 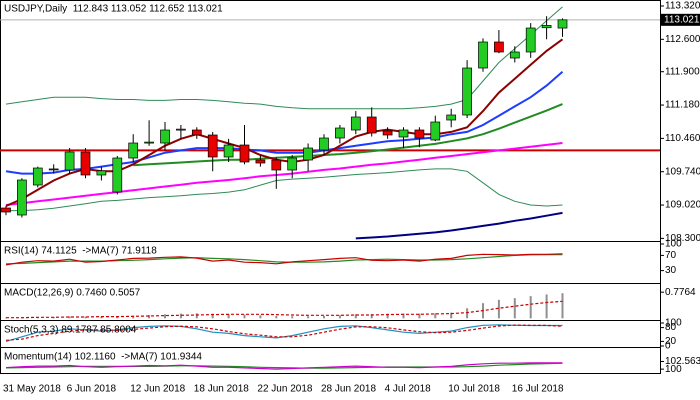 What do you see at coordinates (682, 238) in the screenshot?
I see `y-tick-label: 108.300` at bounding box center [682, 238].